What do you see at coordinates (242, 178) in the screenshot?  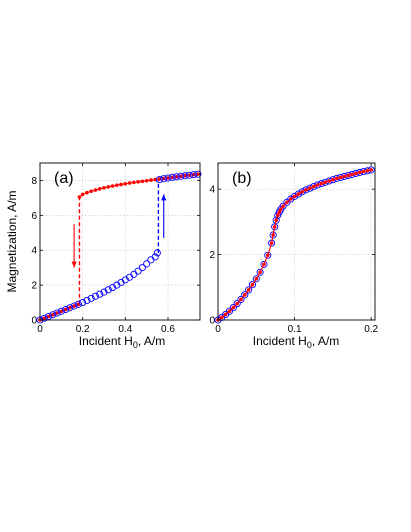 I see `panel-label: (b)` at bounding box center [242, 178].